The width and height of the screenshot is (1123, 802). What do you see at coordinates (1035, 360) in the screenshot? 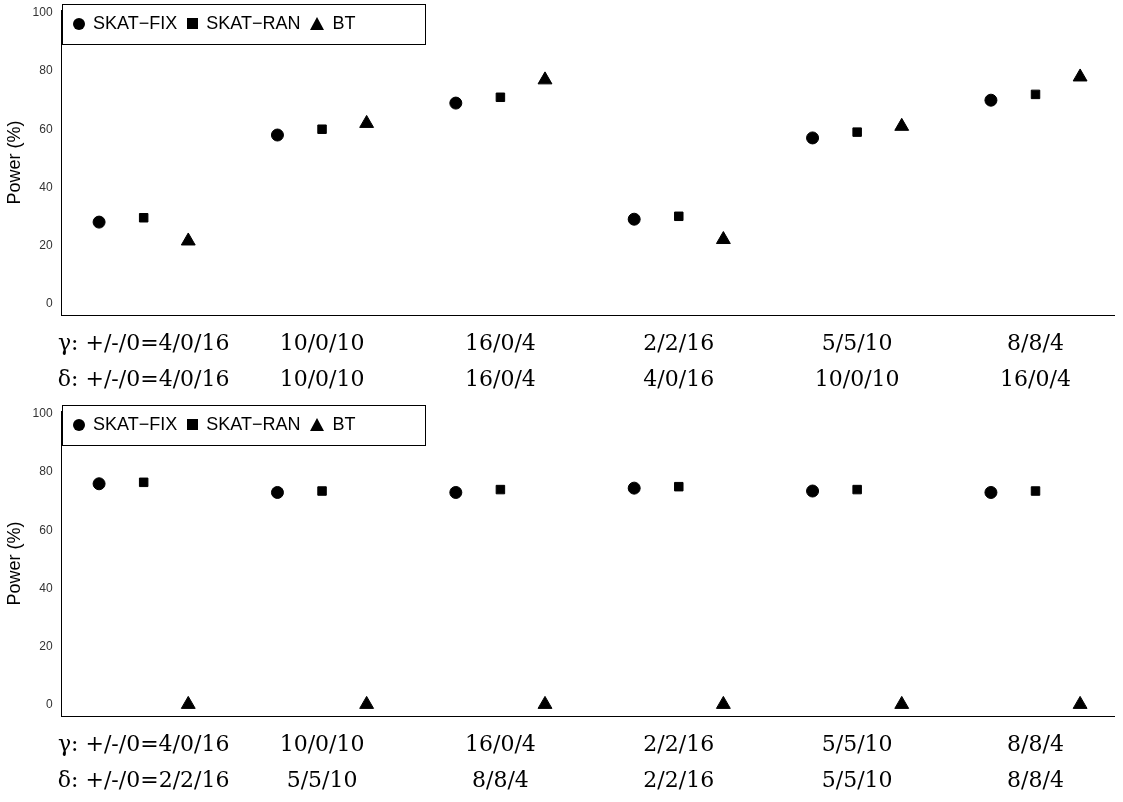
I see `x-tick-label: 8/8/4 16/0/4` at bounding box center [1035, 360].